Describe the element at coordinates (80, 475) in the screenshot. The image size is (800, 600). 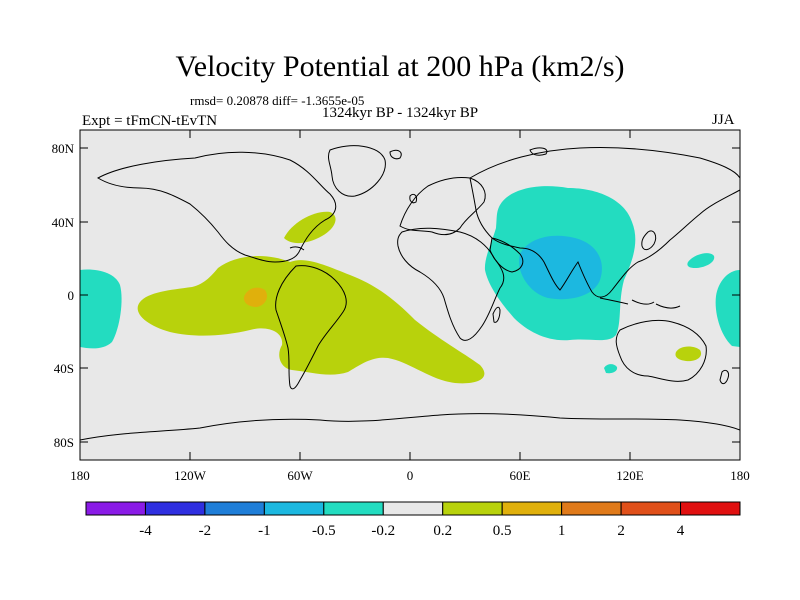
I see `lon-label-180w: 180` at that location.